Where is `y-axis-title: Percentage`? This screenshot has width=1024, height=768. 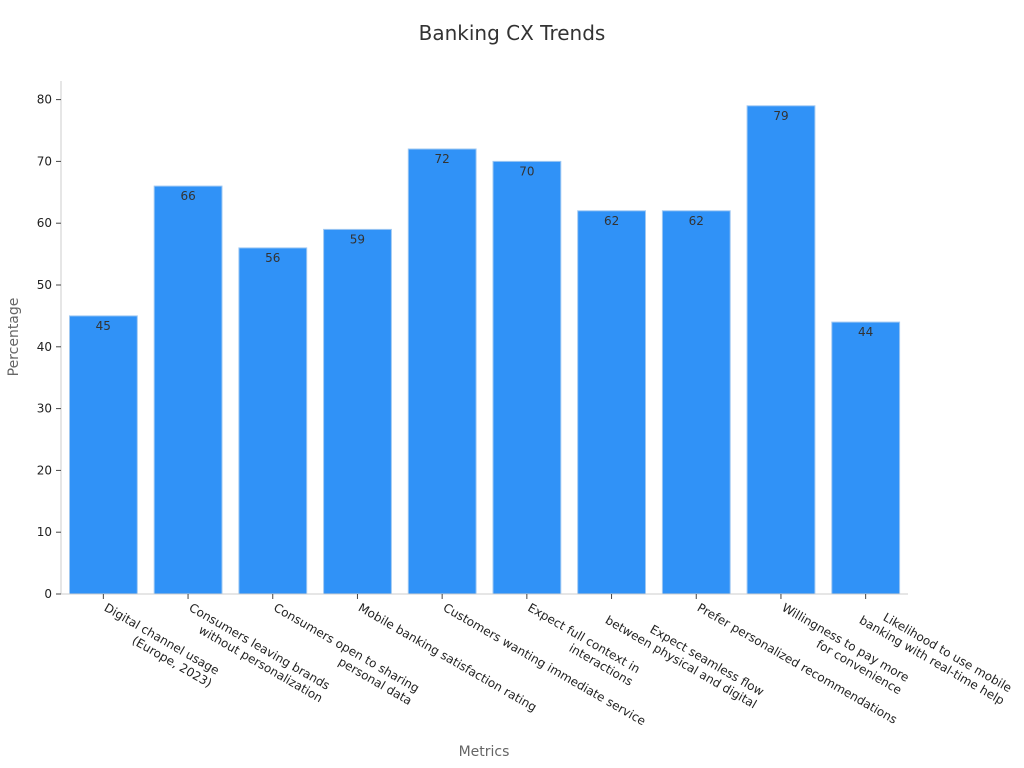 y-axis-title: Percentage is located at coordinates (14, 337).